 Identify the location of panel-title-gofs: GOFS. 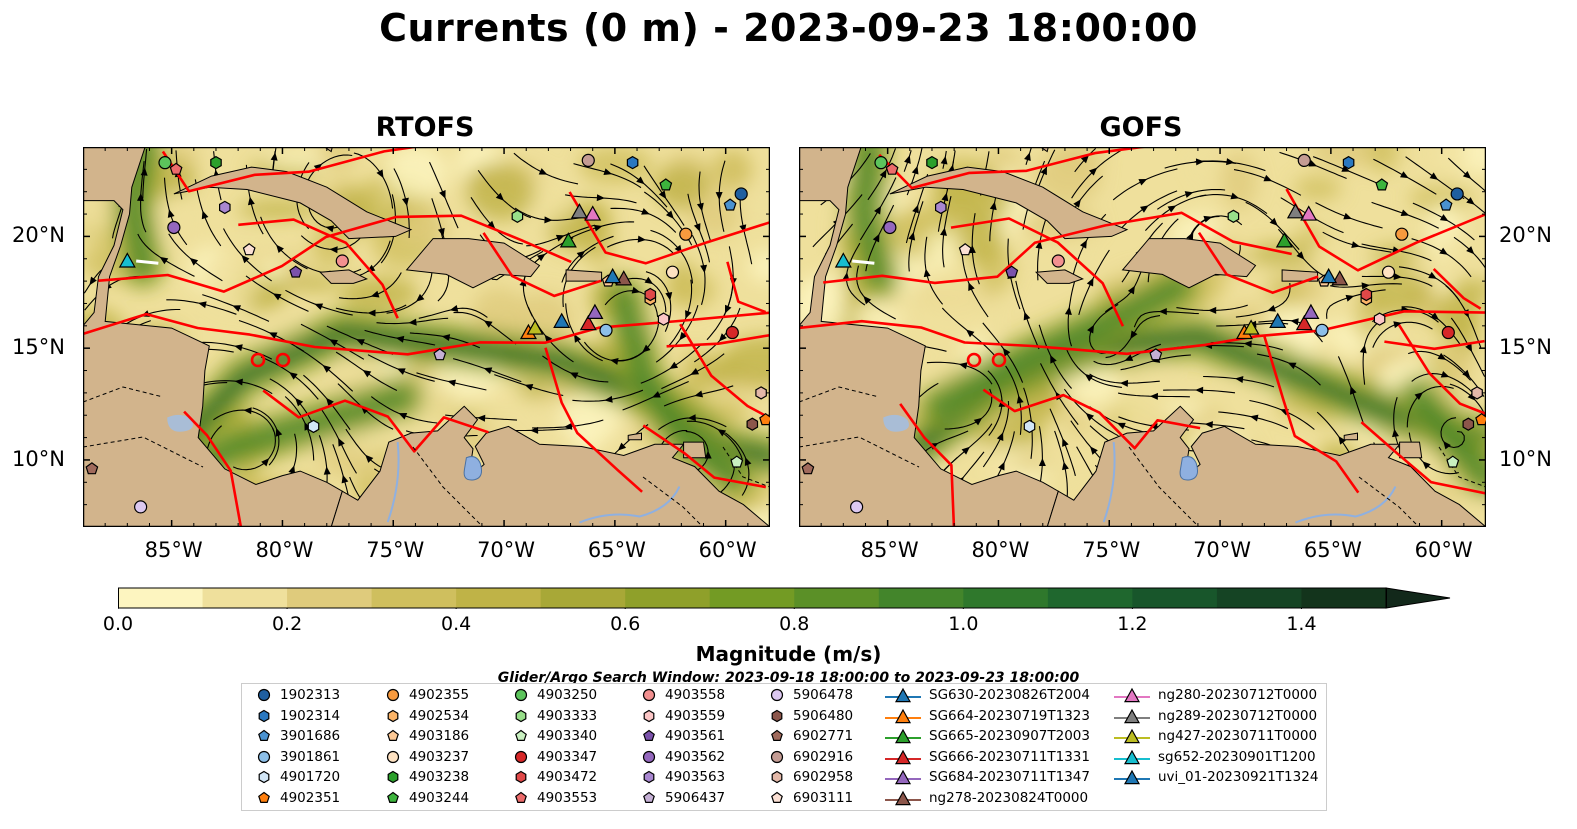
(1141, 127).